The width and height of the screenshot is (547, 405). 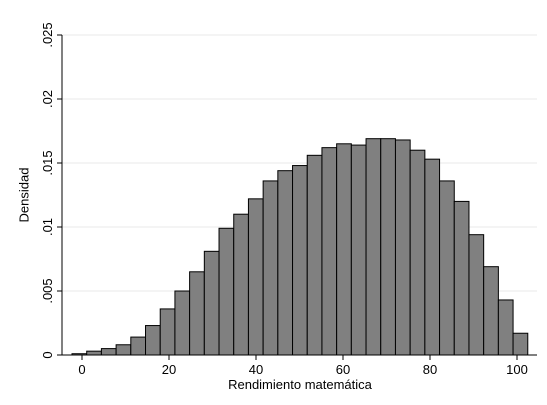 I want to click on x-axis-label: Rendimiento matemática, so click(x=300, y=384).